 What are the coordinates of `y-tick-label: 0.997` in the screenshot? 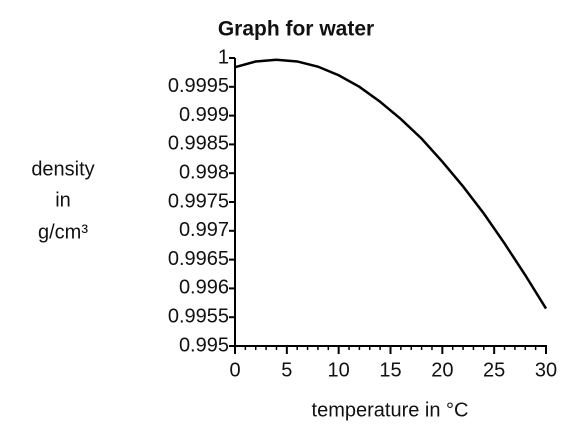 It's located at (204, 230).